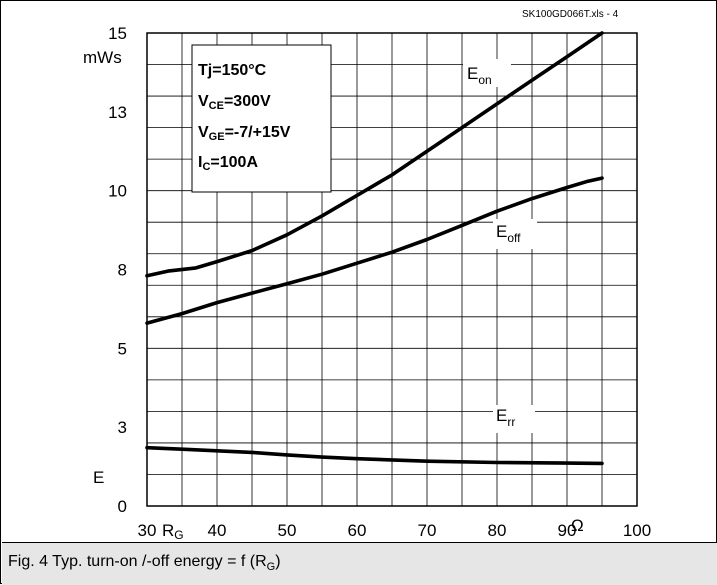  What do you see at coordinates (217, 530) in the screenshot?
I see `x-tick-label: 40` at bounding box center [217, 530].